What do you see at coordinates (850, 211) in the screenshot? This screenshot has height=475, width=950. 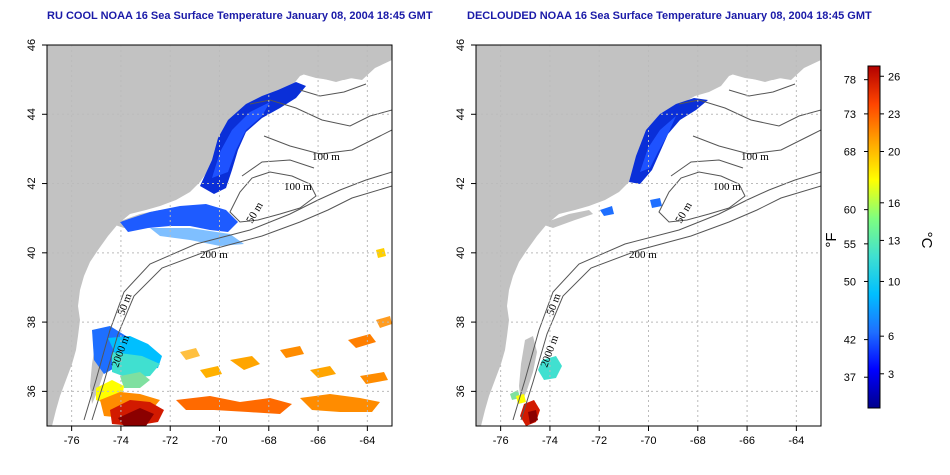 I see `fahrenheit-tick-label: 60` at bounding box center [850, 211].